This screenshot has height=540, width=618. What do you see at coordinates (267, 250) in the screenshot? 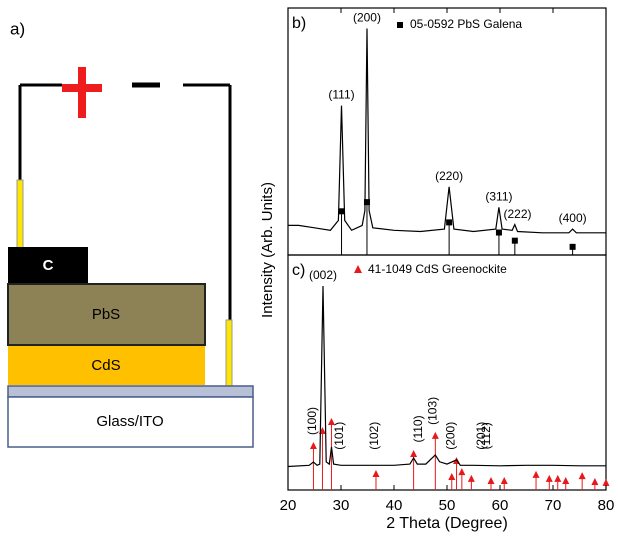
I see `y-axis-label: Intensity (Arb. Units)` at bounding box center [267, 250].